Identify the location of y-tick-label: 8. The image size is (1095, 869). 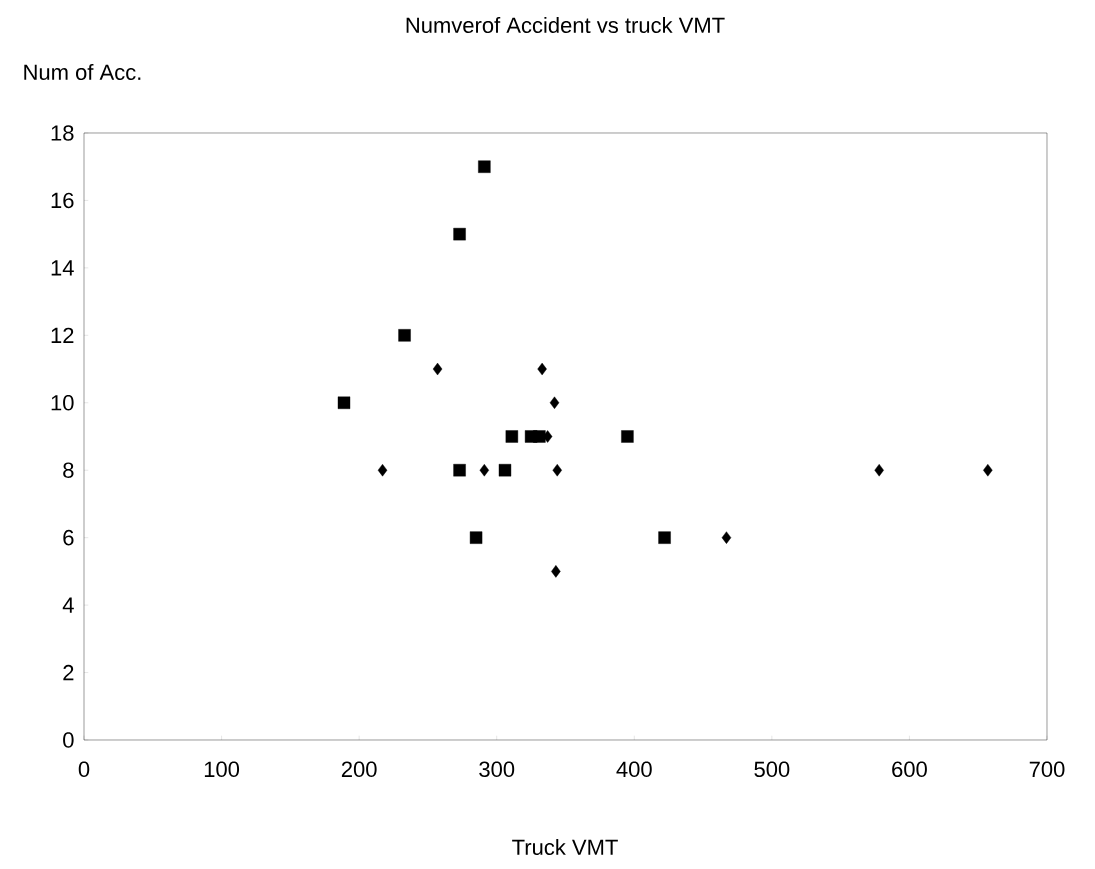
(68, 470).